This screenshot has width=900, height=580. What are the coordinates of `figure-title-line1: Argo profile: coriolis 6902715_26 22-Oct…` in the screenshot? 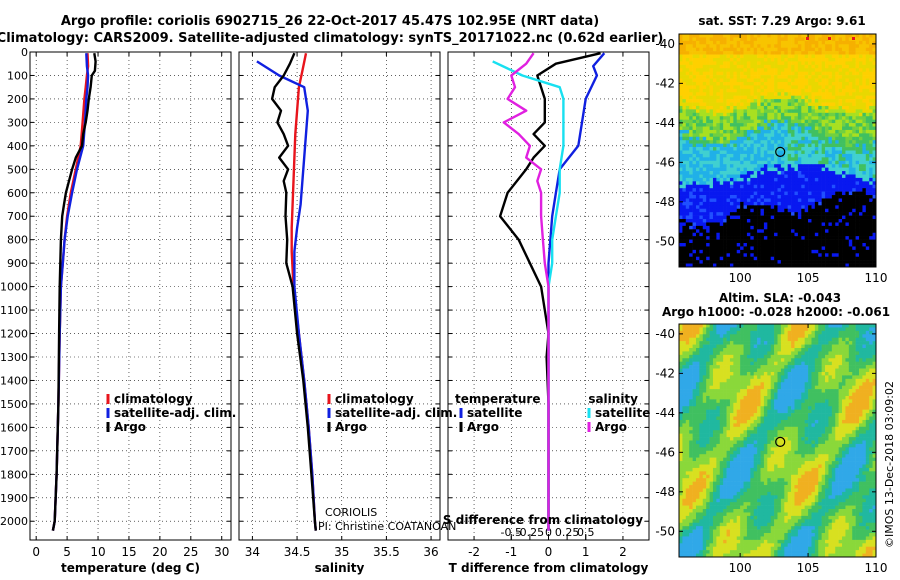 It's located at (330, 21).